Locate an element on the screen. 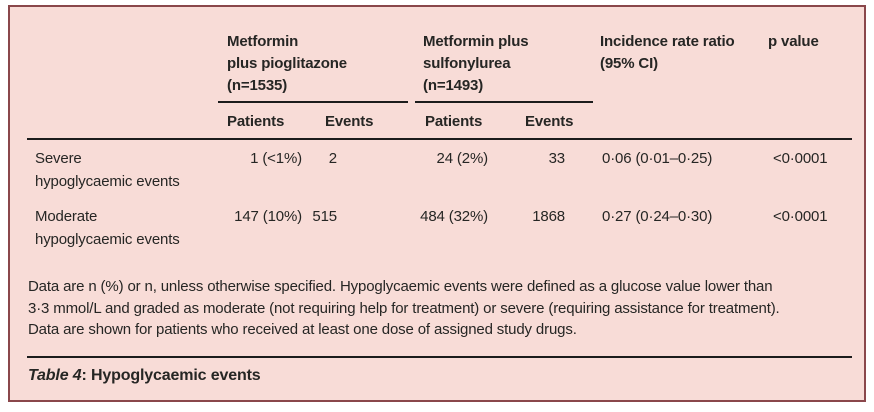 The image size is (874, 412). row-label-severe: Severe hypoglycaemic events is located at coordinates (107, 170).